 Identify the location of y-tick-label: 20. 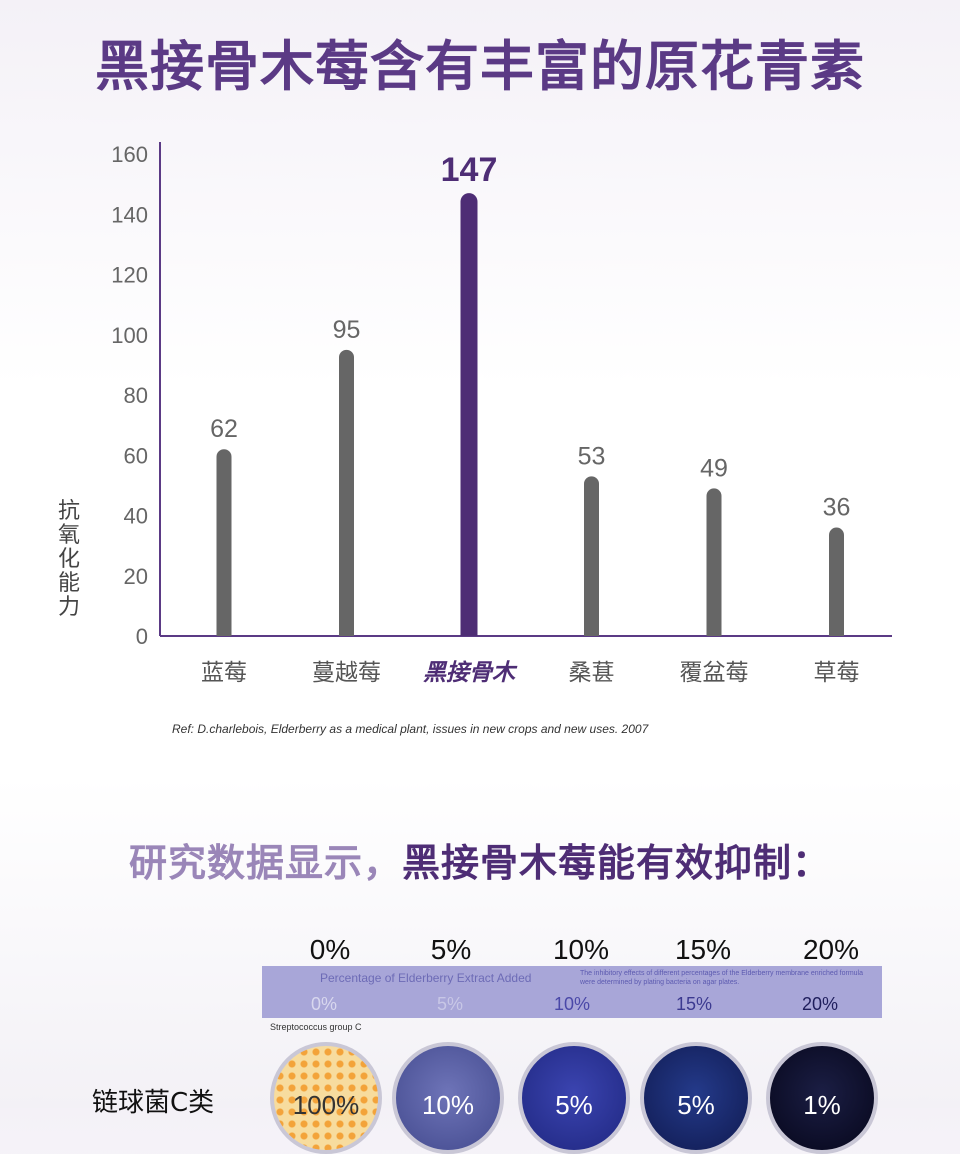
(136, 576).